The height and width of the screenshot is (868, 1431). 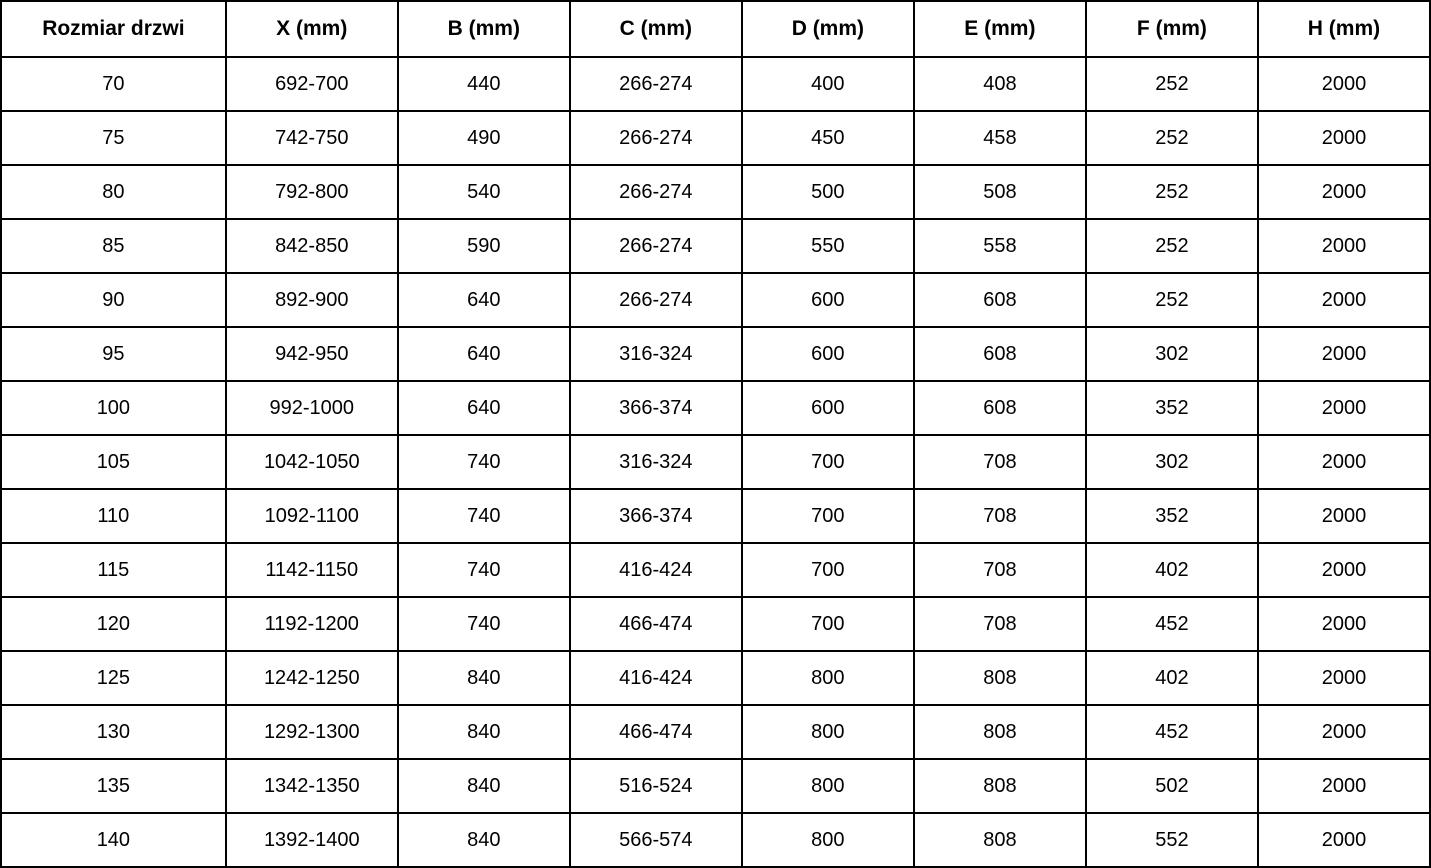 What do you see at coordinates (715, 354) in the screenshot?
I see `table-row: 95 942-950 640 316-324 600 608 302 2000` at bounding box center [715, 354].